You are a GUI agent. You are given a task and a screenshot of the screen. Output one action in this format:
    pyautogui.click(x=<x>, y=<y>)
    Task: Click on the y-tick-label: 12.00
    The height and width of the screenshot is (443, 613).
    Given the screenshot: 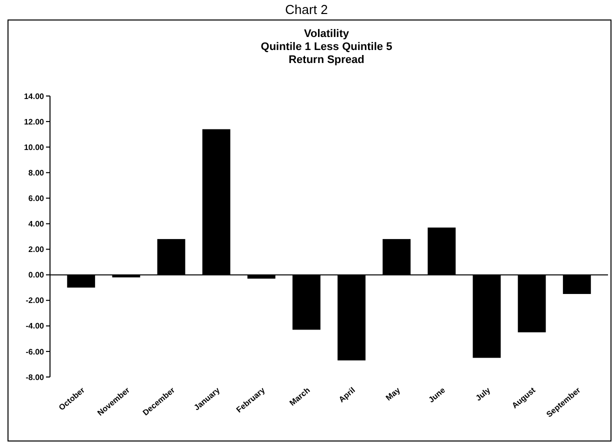 What is the action you would take?
    pyautogui.click(x=34, y=121)
    